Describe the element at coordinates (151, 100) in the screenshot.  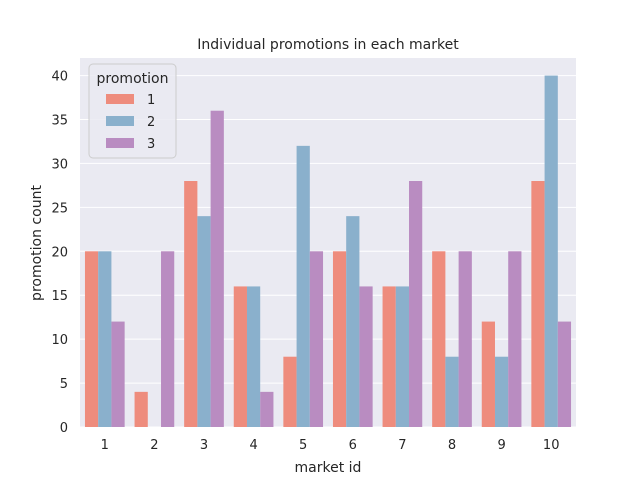
I see `legend-label: 1` at that location.